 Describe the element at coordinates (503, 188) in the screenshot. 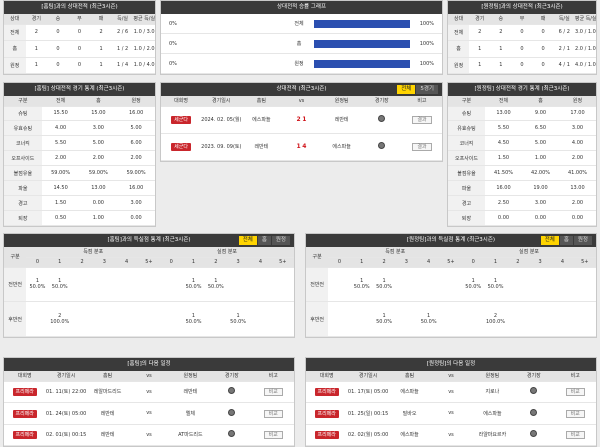

I see `cell: 16.00` at that location.